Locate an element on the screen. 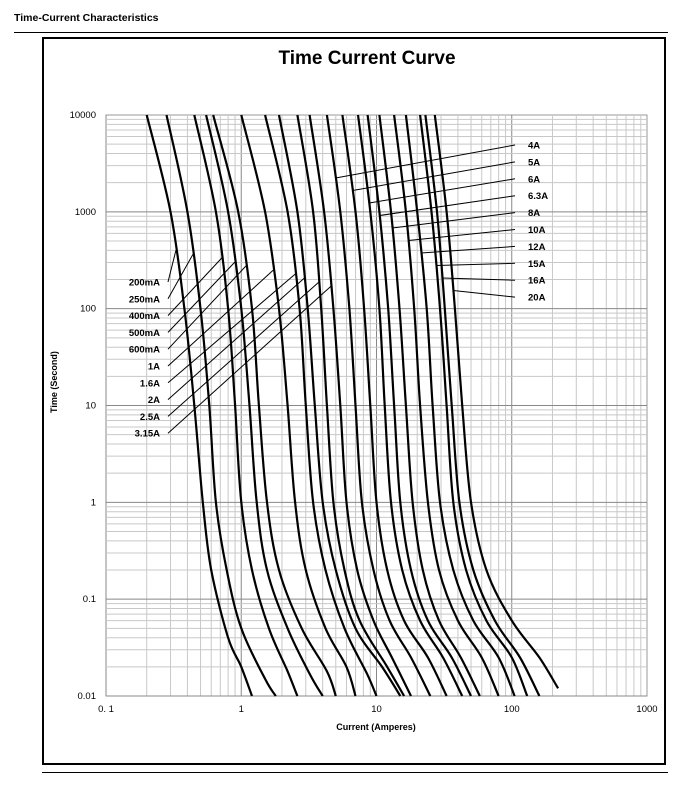  top-rule is located at coordinates (341, 32).